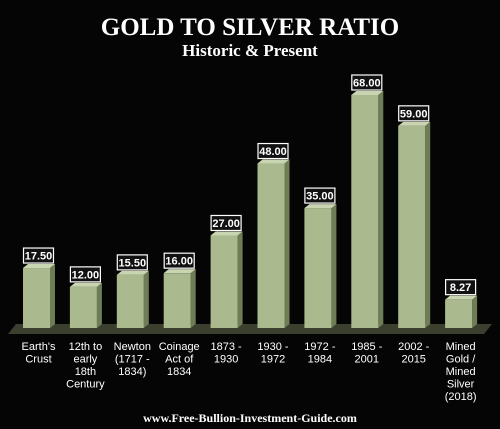  I want to click on category-label: Earth's Crust, so click(39, 353).